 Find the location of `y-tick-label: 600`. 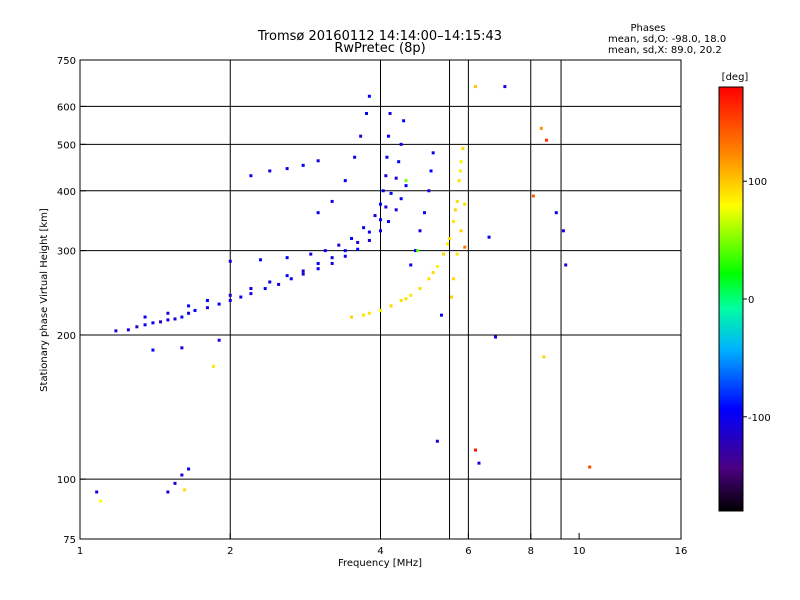

y-tick-label: 600 is located at coordinates (66, 107).